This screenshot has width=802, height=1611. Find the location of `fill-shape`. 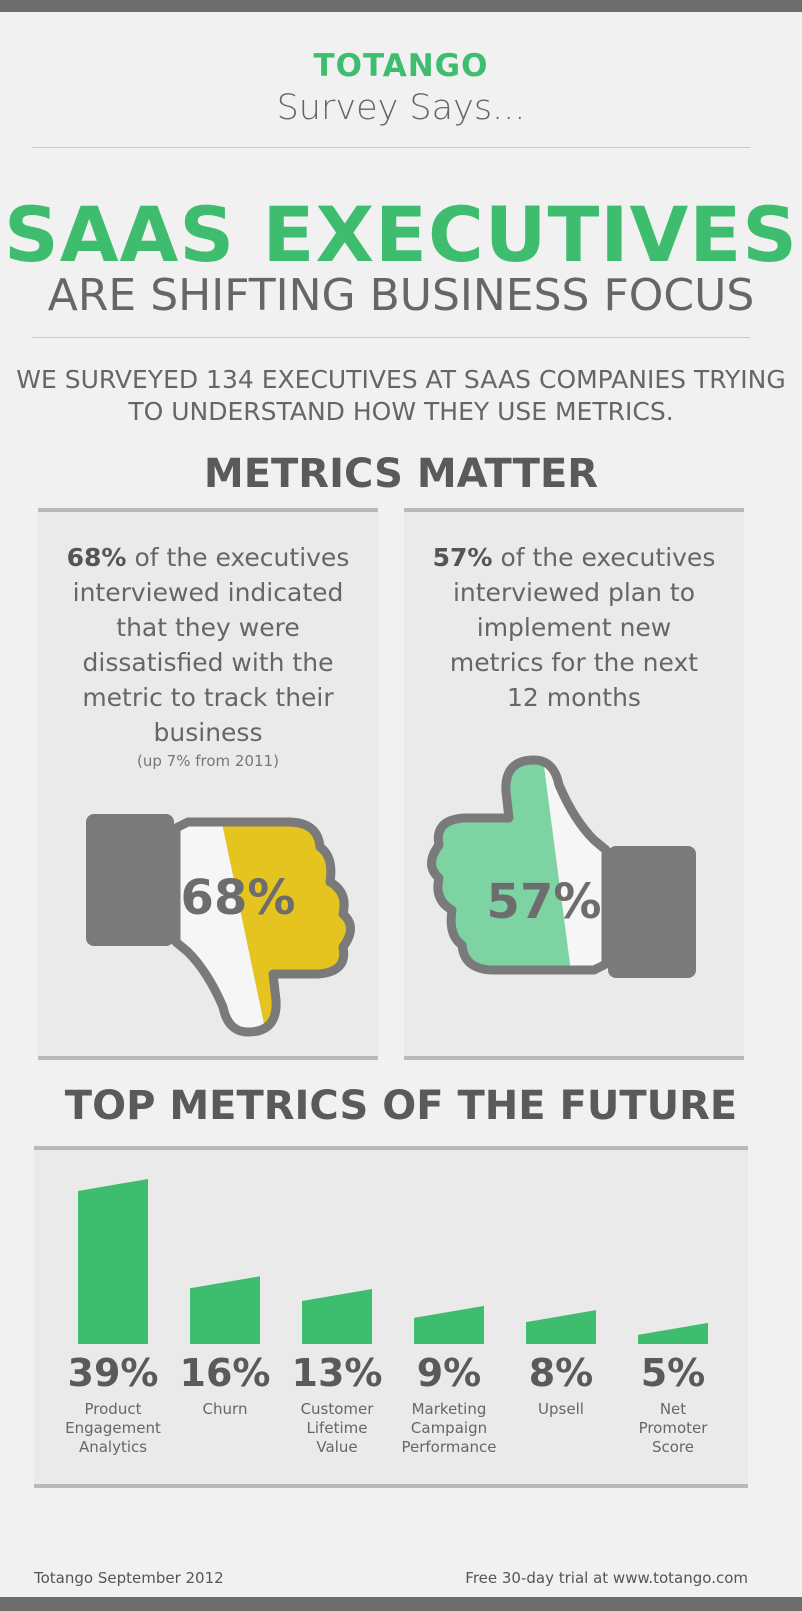

fill-shape is located at coordinates (284, 927).